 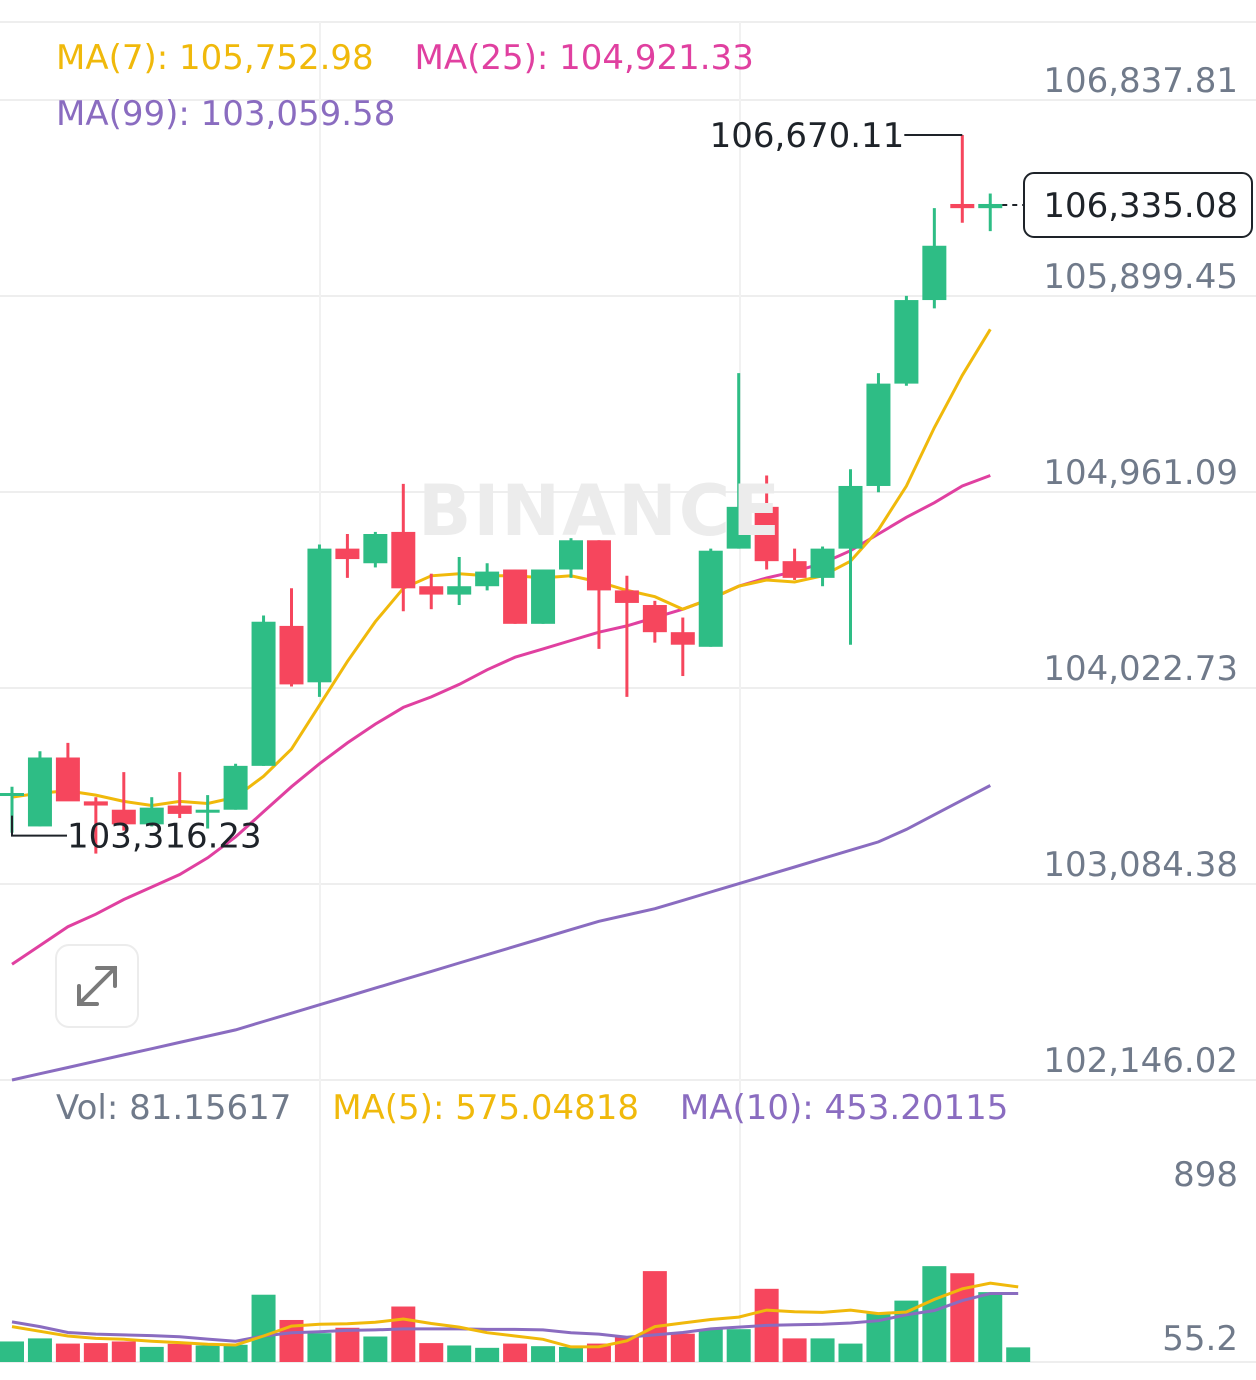 What do you see at coordinates (1140, 865) in the screenshot?
I see `price-tick-label: 103,084.38` at bounding box center [1140, 865].